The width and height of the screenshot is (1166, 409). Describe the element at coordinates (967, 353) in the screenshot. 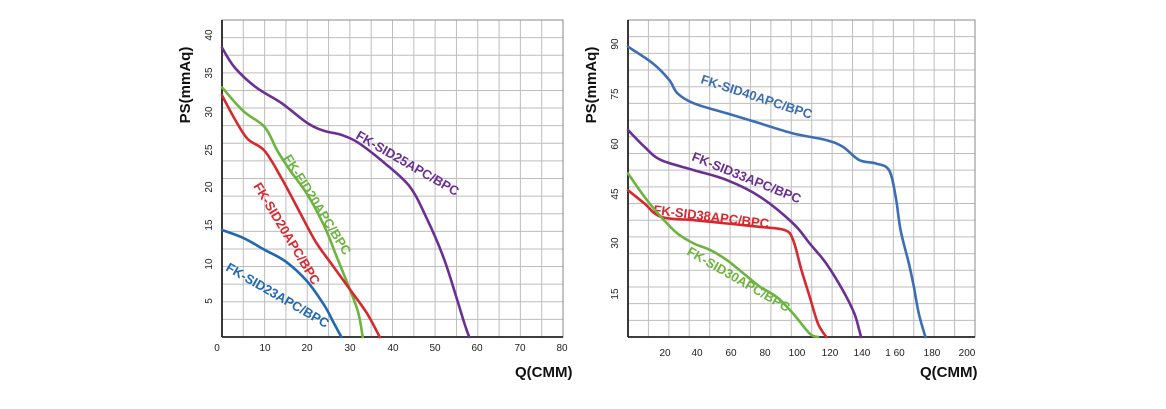

I see `x-tick-label: 200` at that location.